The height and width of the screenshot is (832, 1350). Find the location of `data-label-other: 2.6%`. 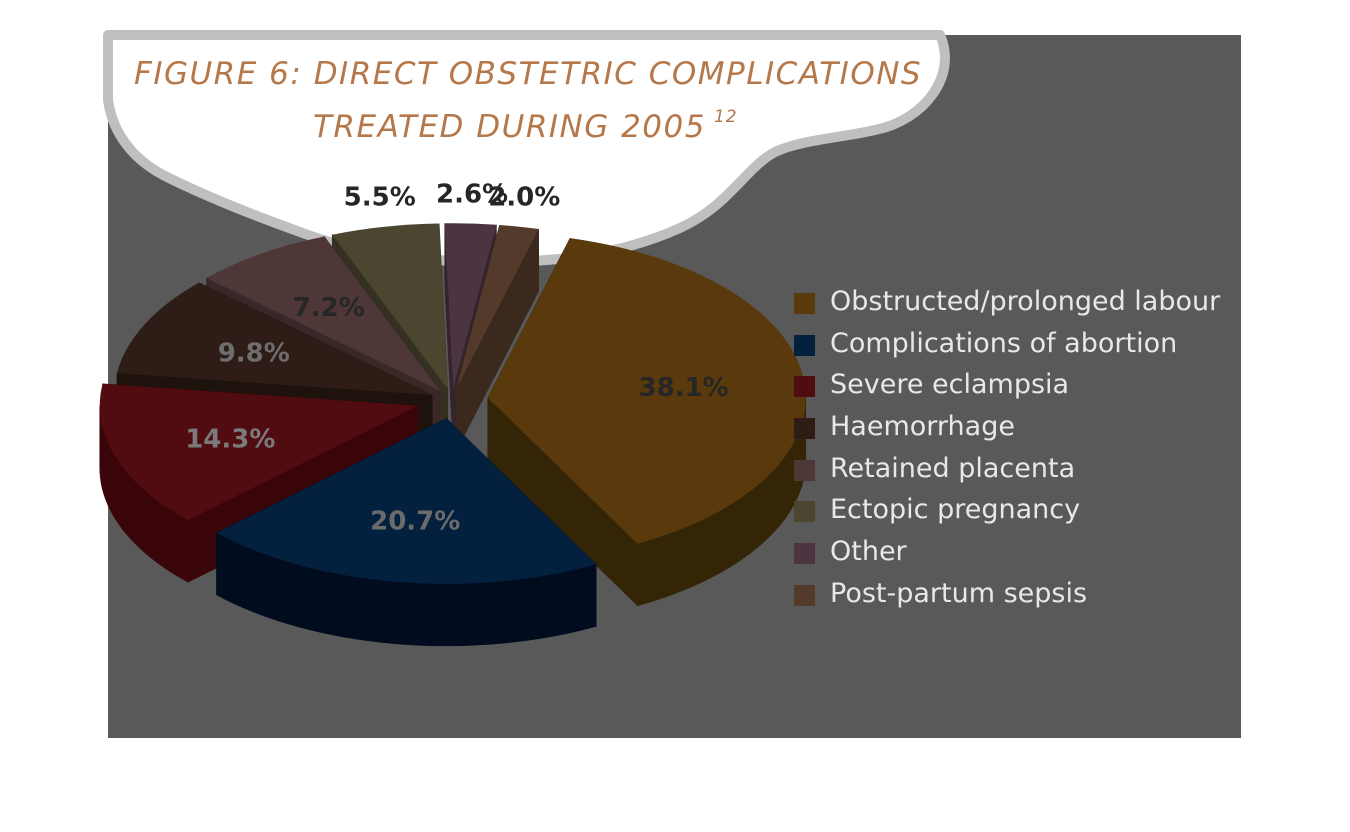

data-label-other: 2.6% is located at coordinates (472, 194).